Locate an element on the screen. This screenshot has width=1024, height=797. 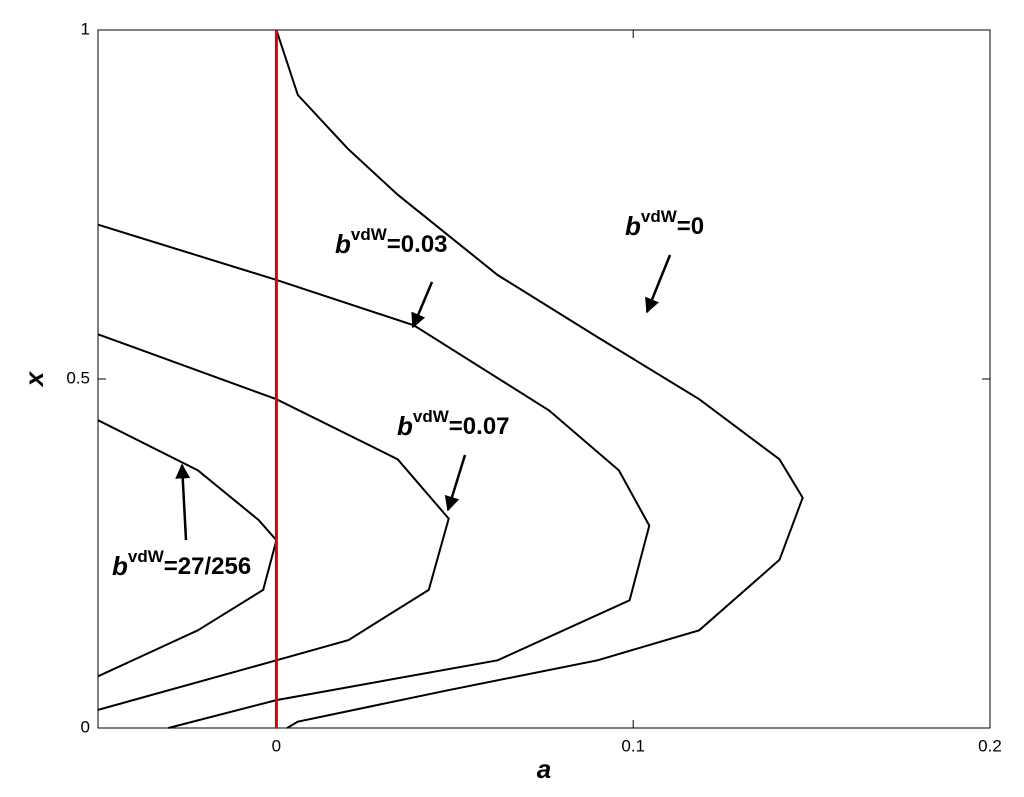
annotation-text: =0 is located at coordinates (690, 226).